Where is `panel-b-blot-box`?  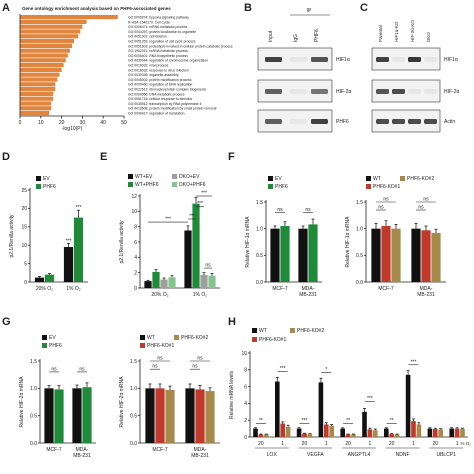 panel-b-blot-box is located at coordinates (295, 59).